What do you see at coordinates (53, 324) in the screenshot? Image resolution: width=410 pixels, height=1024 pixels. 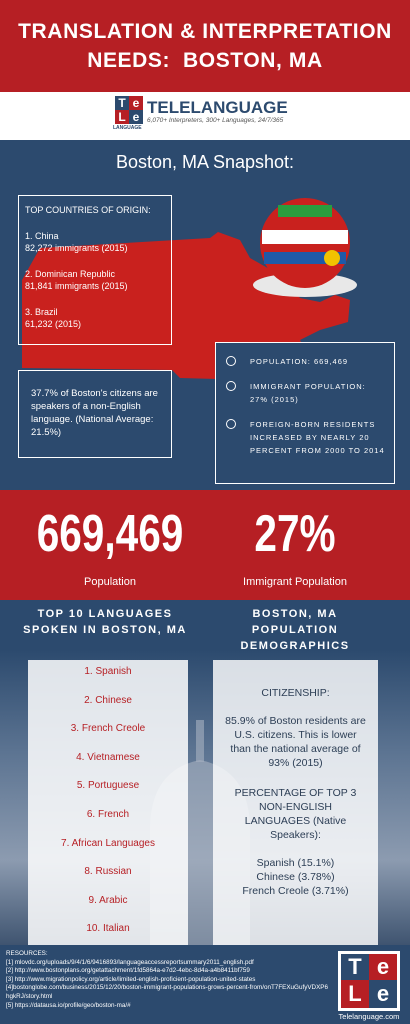 I see `country-detail: 61,232 (2015)` at bounding box center [53, 324].